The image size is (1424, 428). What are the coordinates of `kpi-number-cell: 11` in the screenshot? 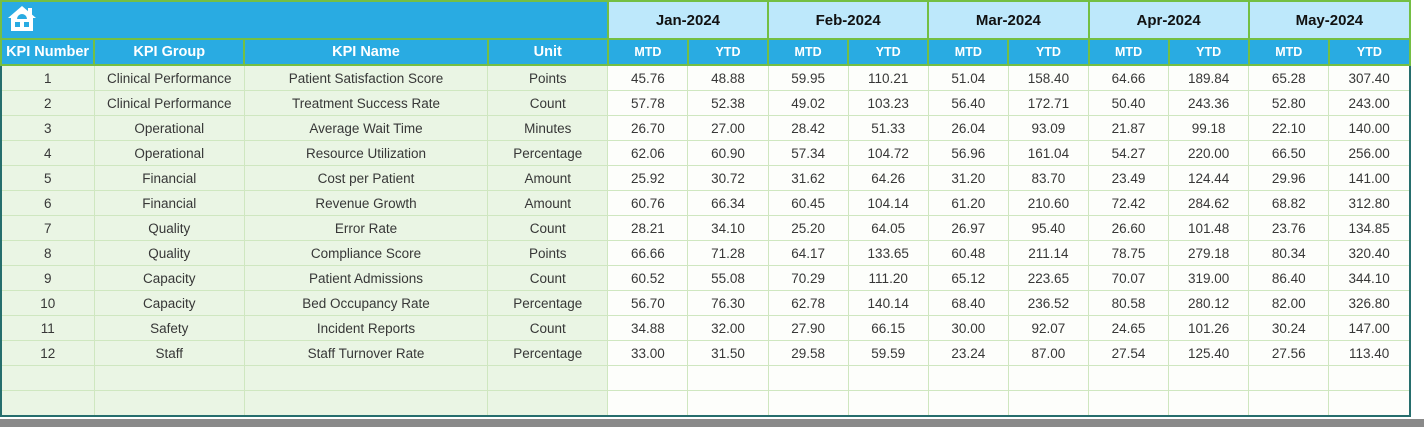 It's located at (47, 328).